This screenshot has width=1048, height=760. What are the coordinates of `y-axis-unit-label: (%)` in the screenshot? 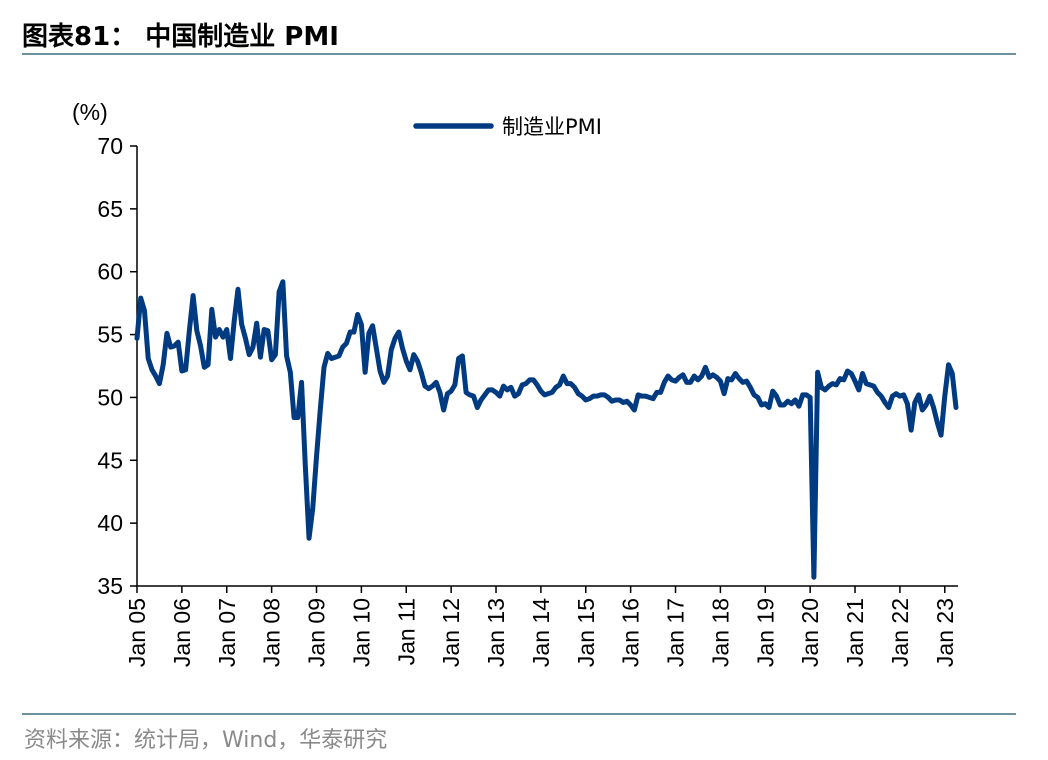 It's located at (90, 112).